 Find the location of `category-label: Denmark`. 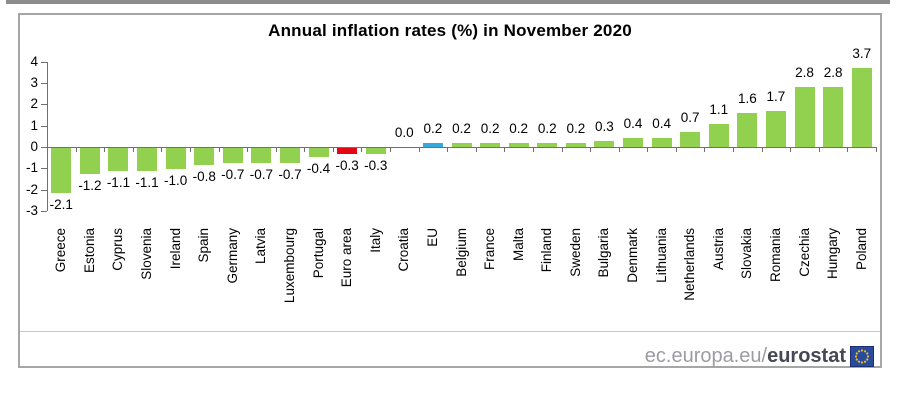

category-label: Denmark is located at coordinates (633, 255).